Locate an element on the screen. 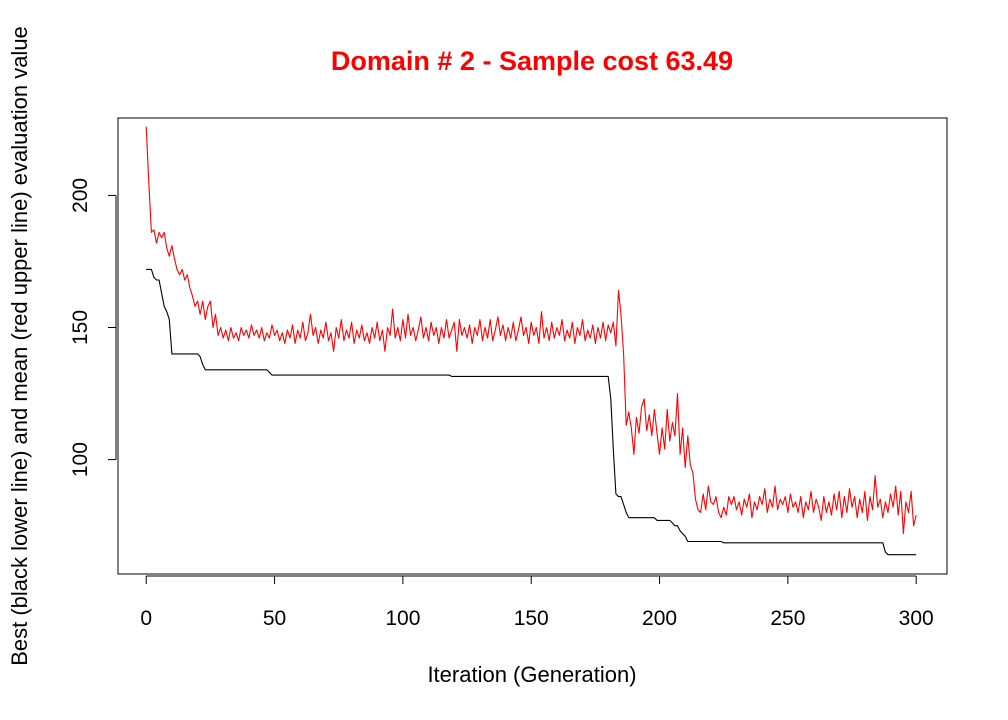 The image size is (1008, 720). y-tick-label: 150 is located at coordinates (80, 327).